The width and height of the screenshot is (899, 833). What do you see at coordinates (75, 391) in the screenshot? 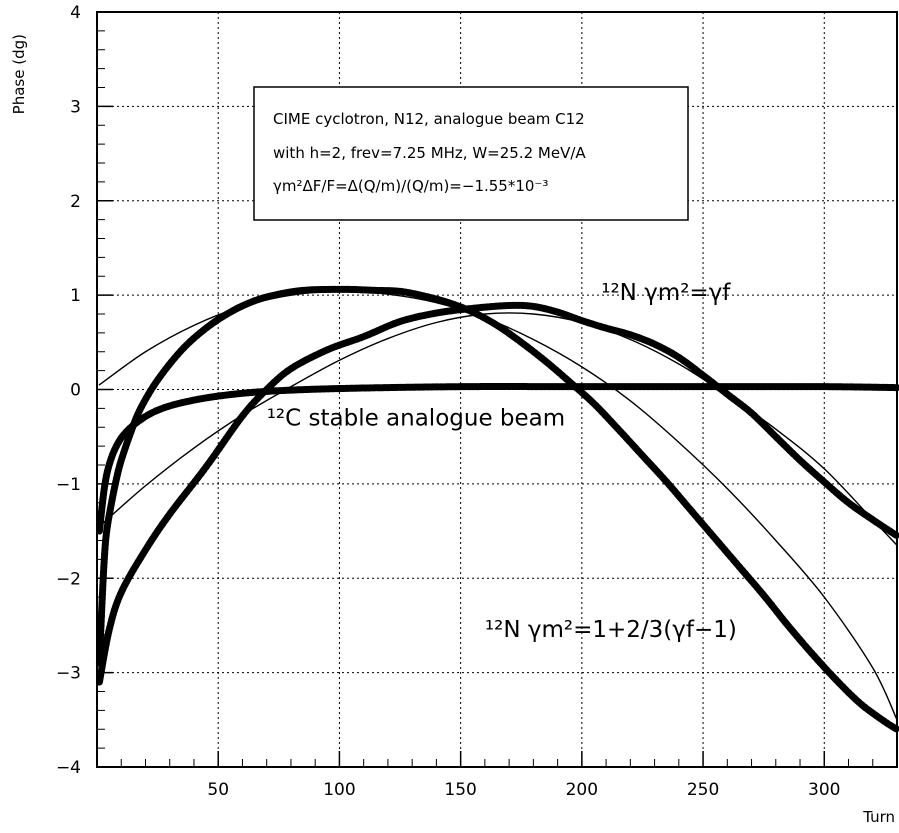
I see `y-tick-label: 0` at bounding box center [75, 391].